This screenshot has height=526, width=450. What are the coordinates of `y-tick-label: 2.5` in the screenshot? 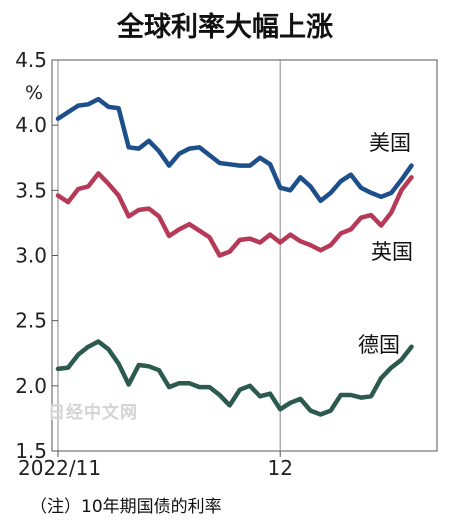 It's located at (31, 321).